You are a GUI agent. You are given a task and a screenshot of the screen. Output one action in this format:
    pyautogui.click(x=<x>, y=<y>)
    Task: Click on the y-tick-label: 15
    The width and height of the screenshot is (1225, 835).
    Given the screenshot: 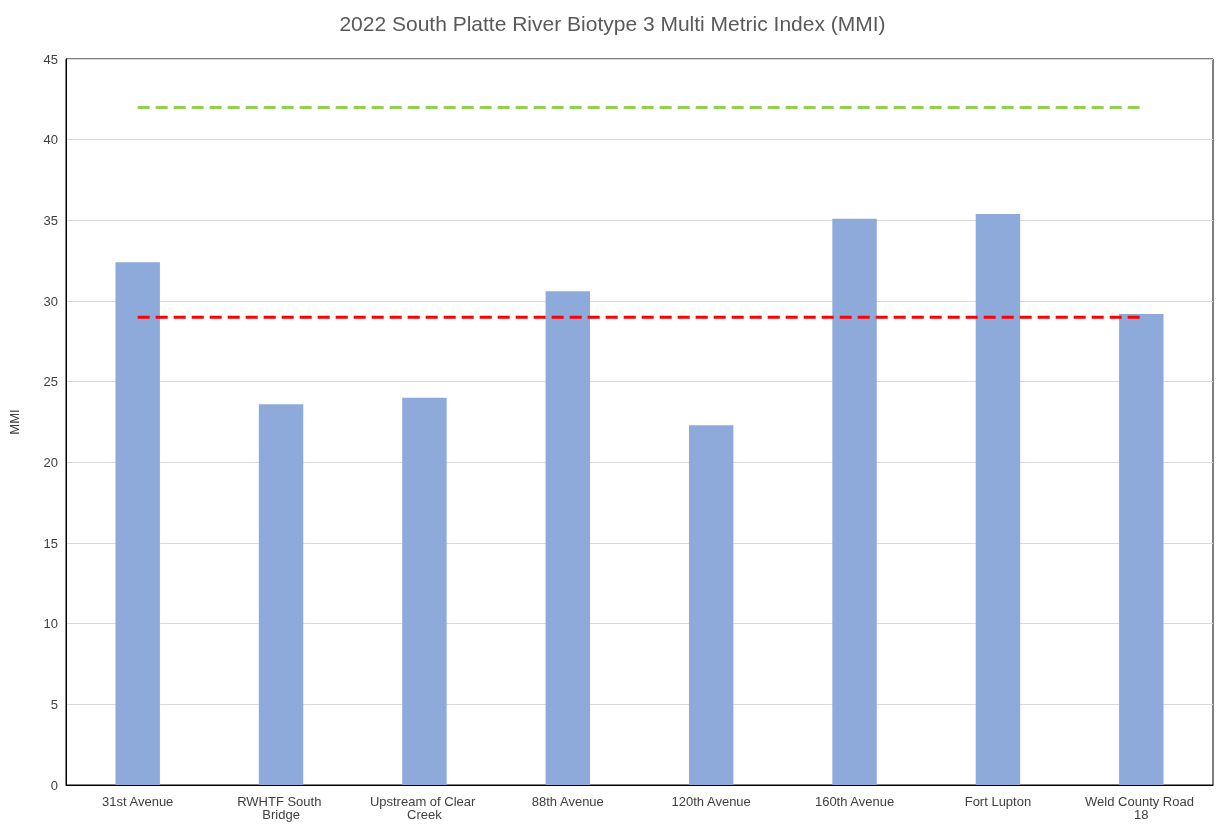 What is the action you would take?
    pyautogui.click(x=50, y=543)
    